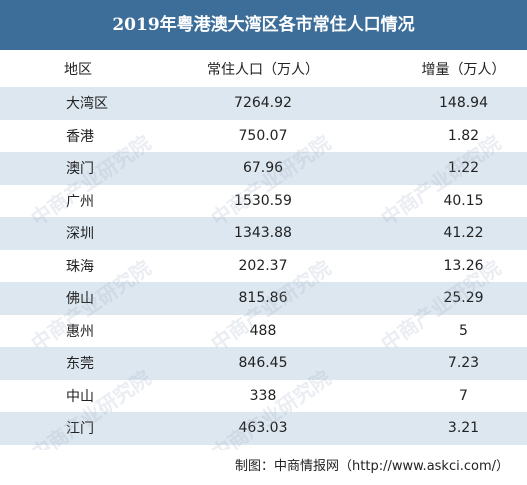  Describe the element at coordinates (448, 200) in the screenshot. I see `cell-increase: 40.15` at that location.